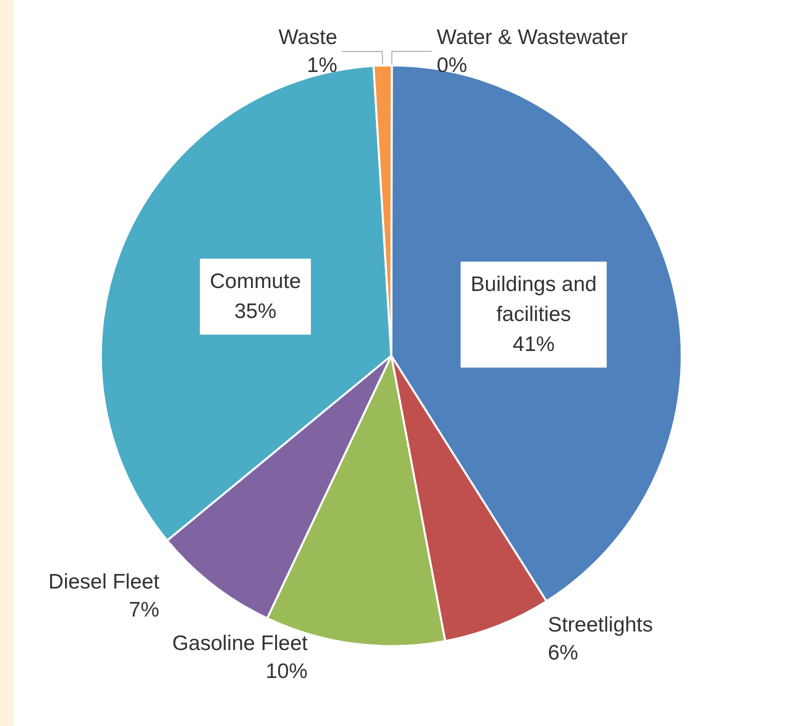 This screenshot has height=726, width=800. Describe the element at coordinates (287, 672) in the screenshot. I see `data-label: 10%` at that location.